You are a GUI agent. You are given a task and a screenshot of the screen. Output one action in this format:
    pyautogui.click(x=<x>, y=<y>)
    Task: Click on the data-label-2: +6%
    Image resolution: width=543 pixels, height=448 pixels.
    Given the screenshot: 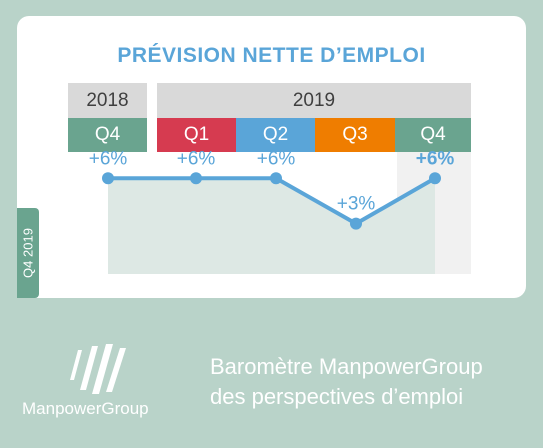 What is the action you would take?
    pyautogui.click(x=196, y=158)
    